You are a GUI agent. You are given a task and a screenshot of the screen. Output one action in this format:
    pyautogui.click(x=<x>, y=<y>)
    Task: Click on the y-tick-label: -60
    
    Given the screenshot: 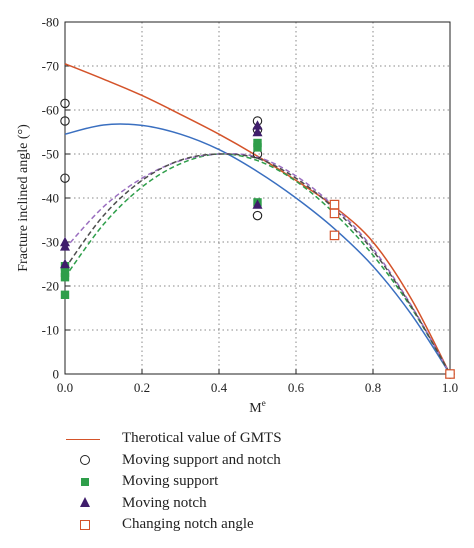 What is the action you would take?
    pyautogui.click(x=50, y=110)
    